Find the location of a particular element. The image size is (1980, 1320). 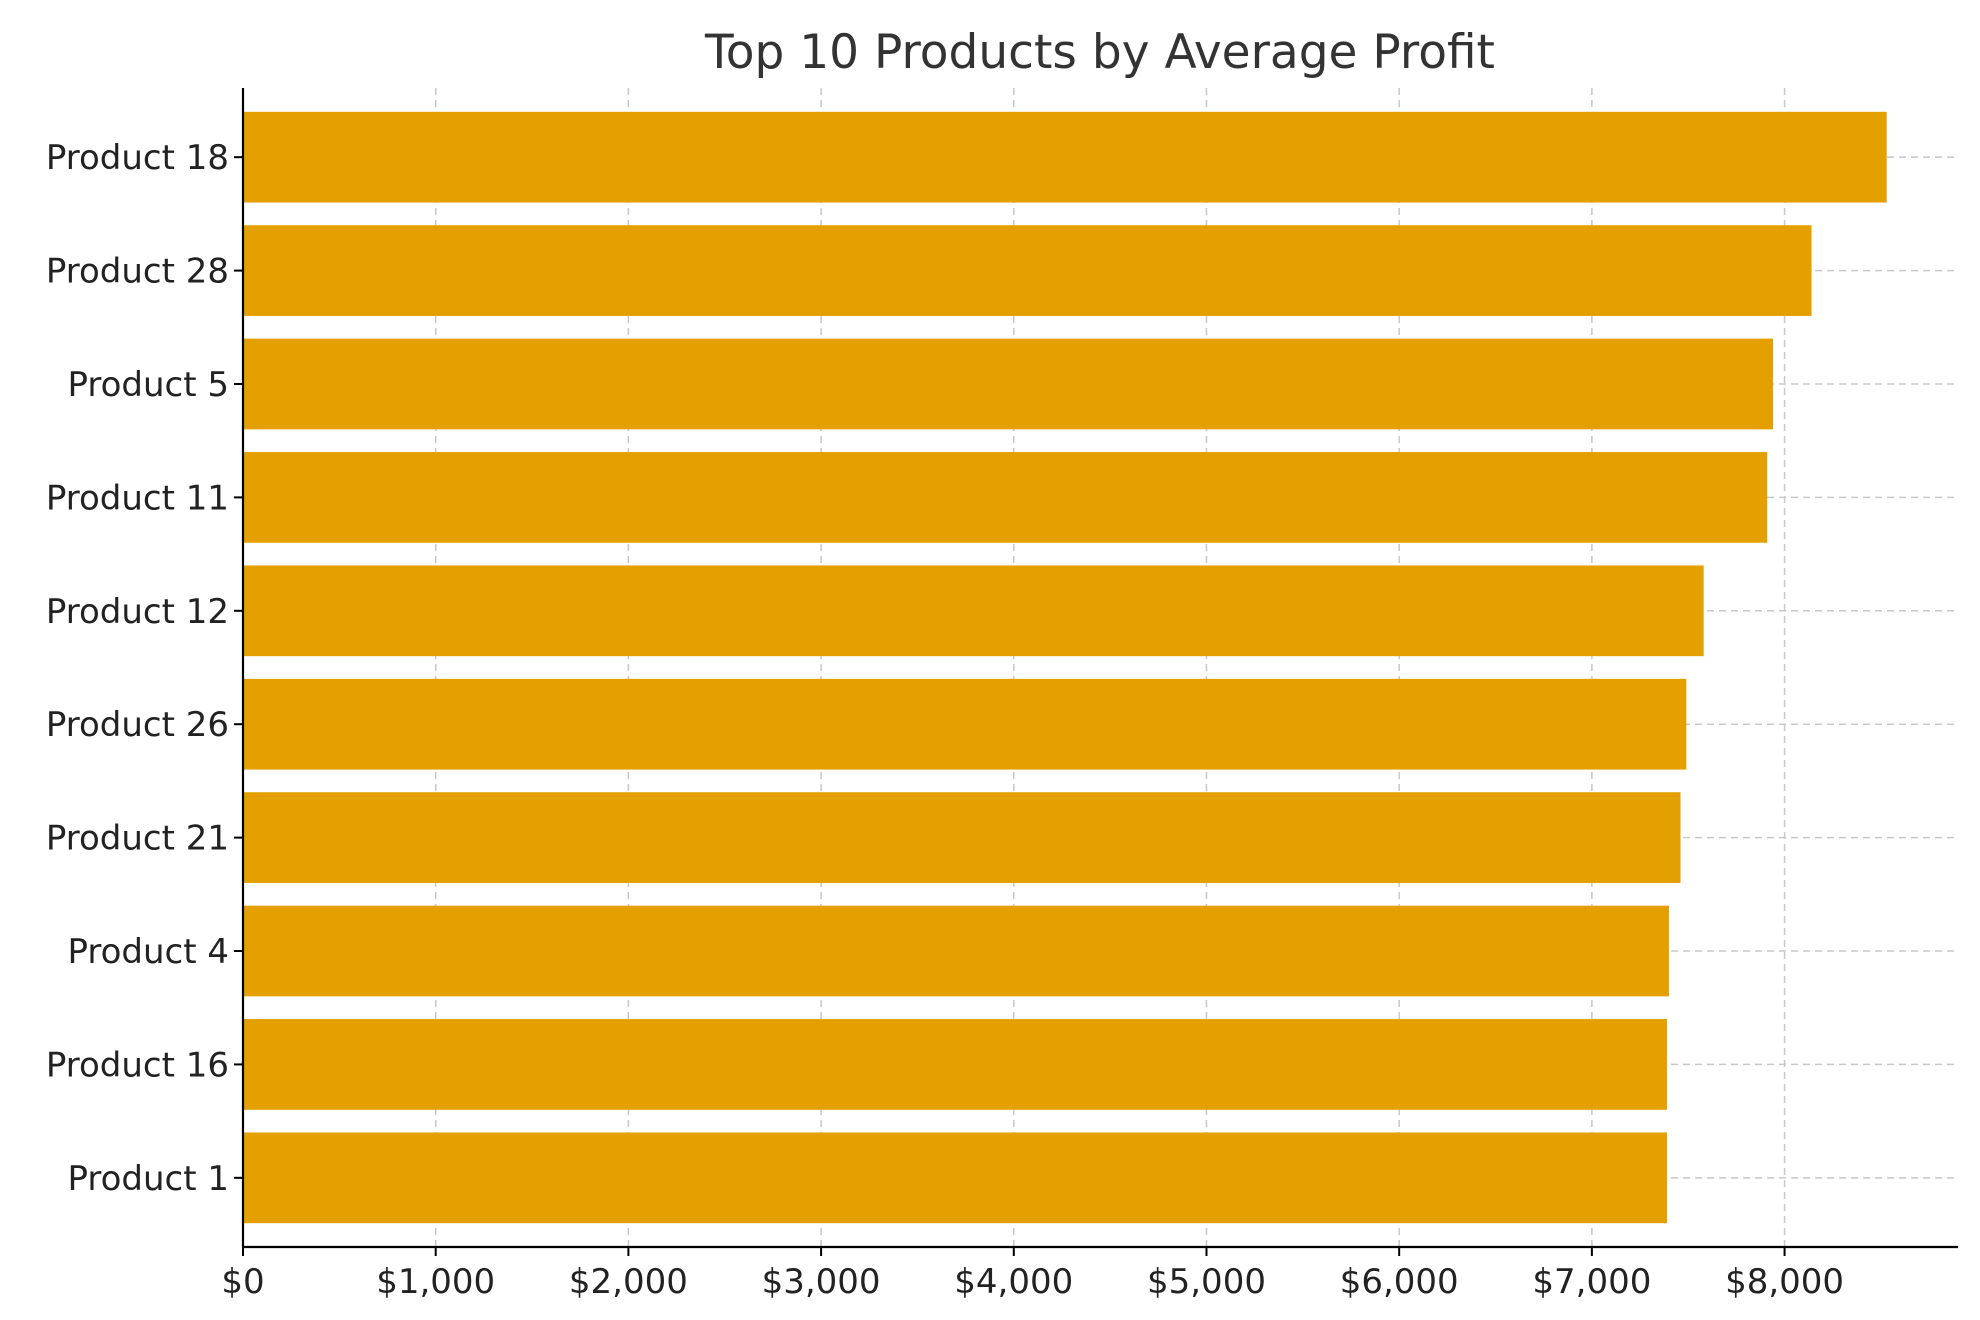

y-tick-label: Product 16 is located at coordinates (137, 1065).